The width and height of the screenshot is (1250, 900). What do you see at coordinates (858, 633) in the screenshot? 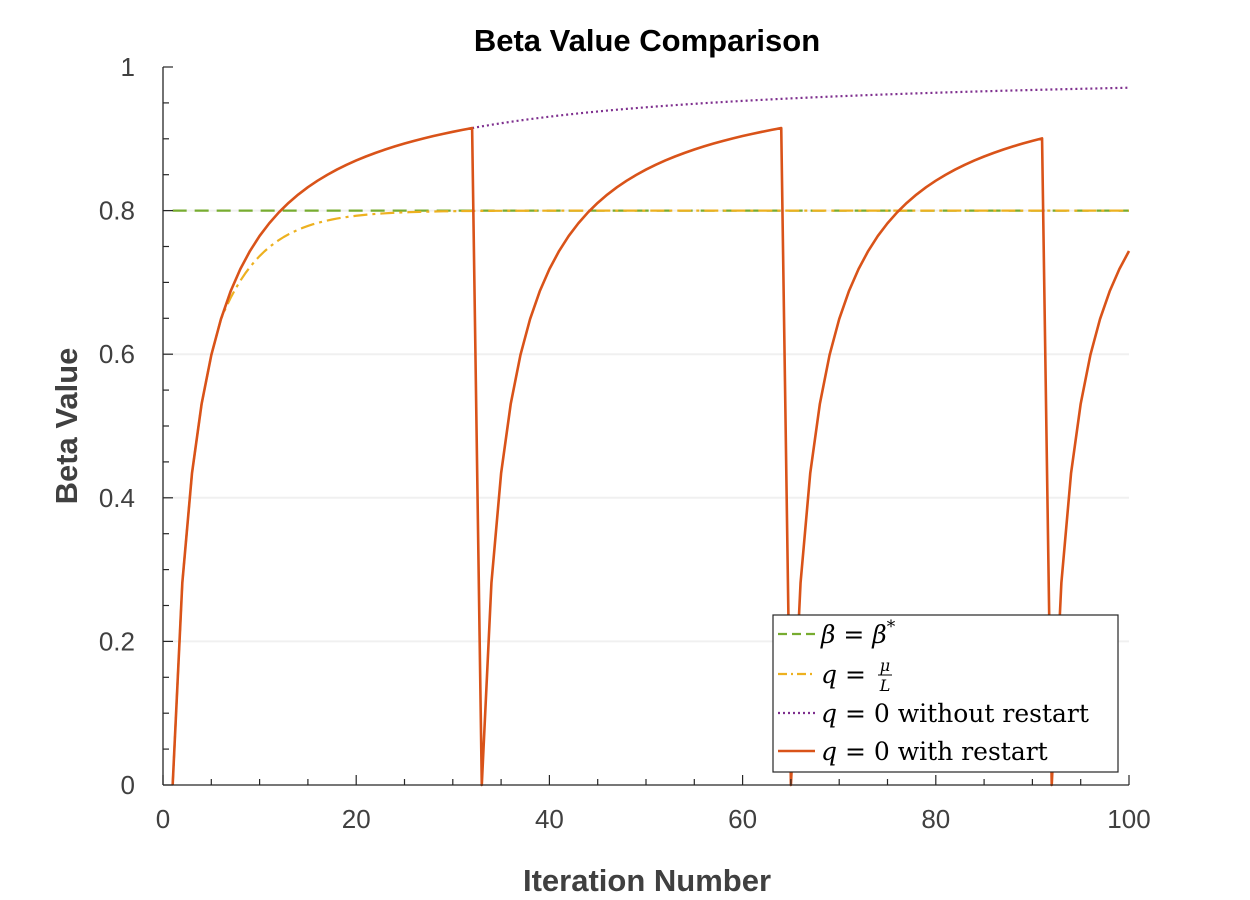
I see `legend-label: β = β*` at bounding box center [858, 633].